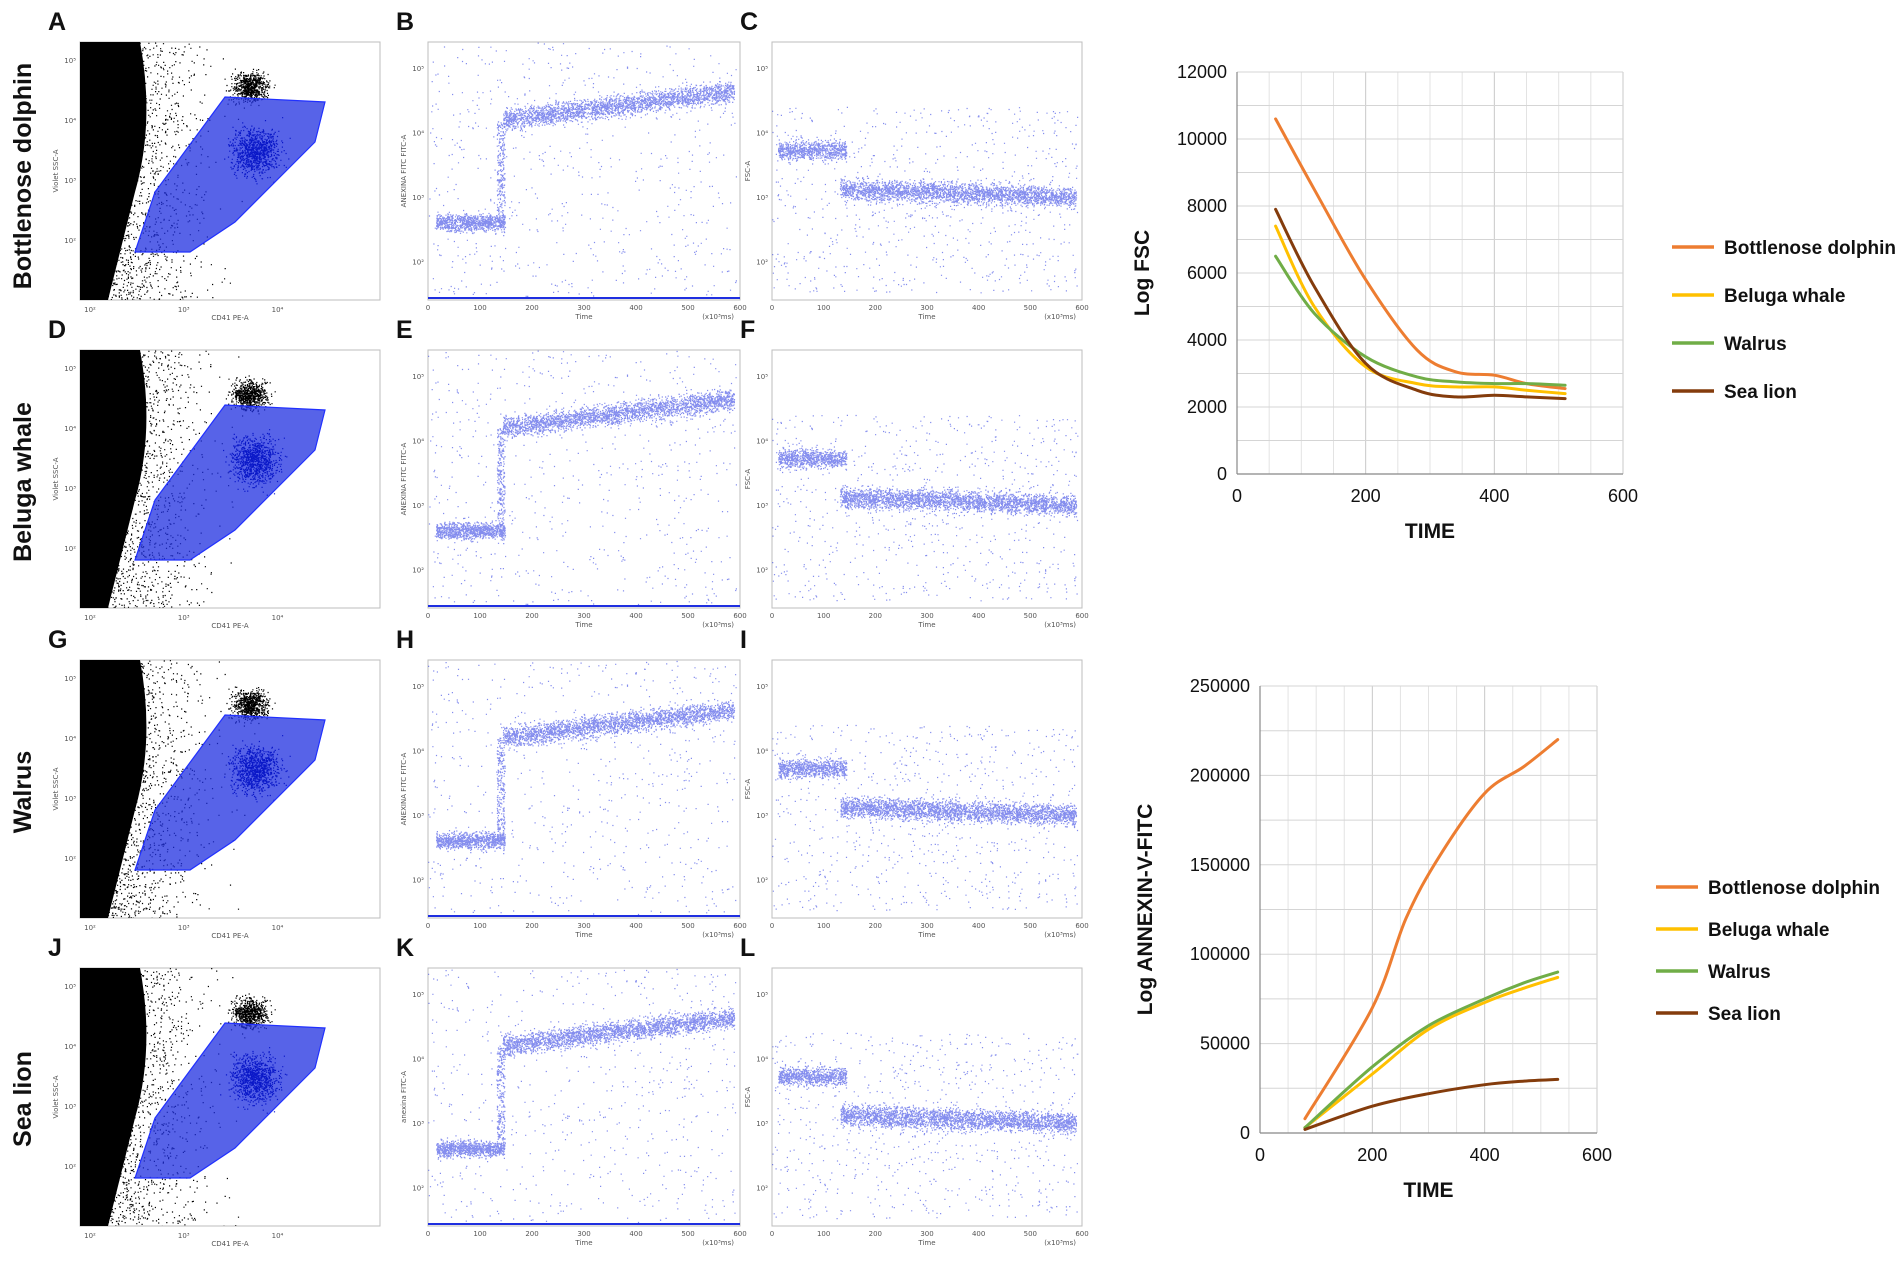  Describe the element at coordinates (1207, 273) in the screenshot. I see `fsc-ytick-6000: 6000` at that location.